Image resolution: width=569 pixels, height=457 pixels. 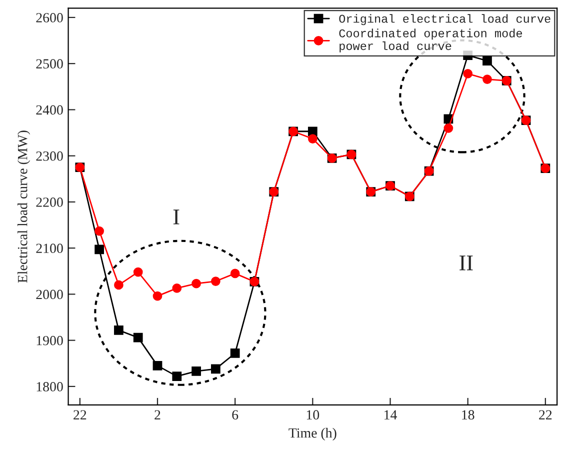 I want to click on y-tick-label: 1900, so click(x=49, y=341).